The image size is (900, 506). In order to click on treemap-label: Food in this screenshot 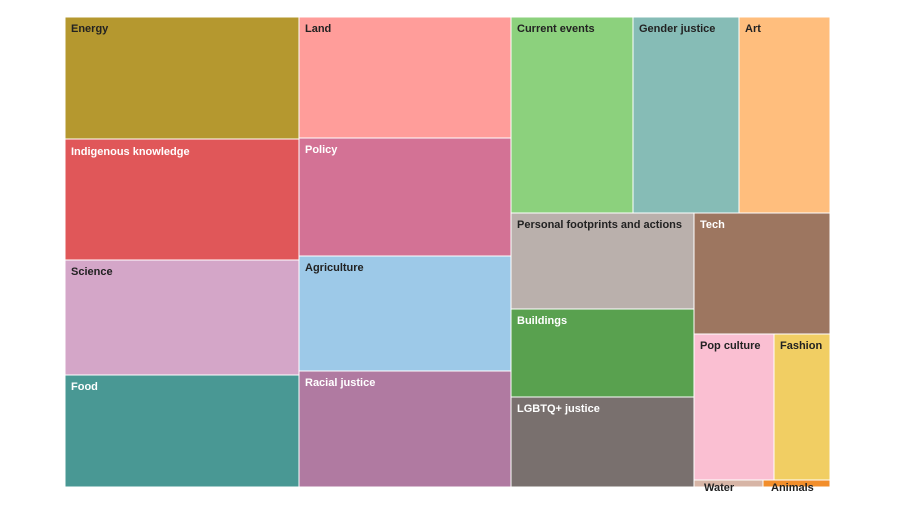, I will do `click(84, 387)`.